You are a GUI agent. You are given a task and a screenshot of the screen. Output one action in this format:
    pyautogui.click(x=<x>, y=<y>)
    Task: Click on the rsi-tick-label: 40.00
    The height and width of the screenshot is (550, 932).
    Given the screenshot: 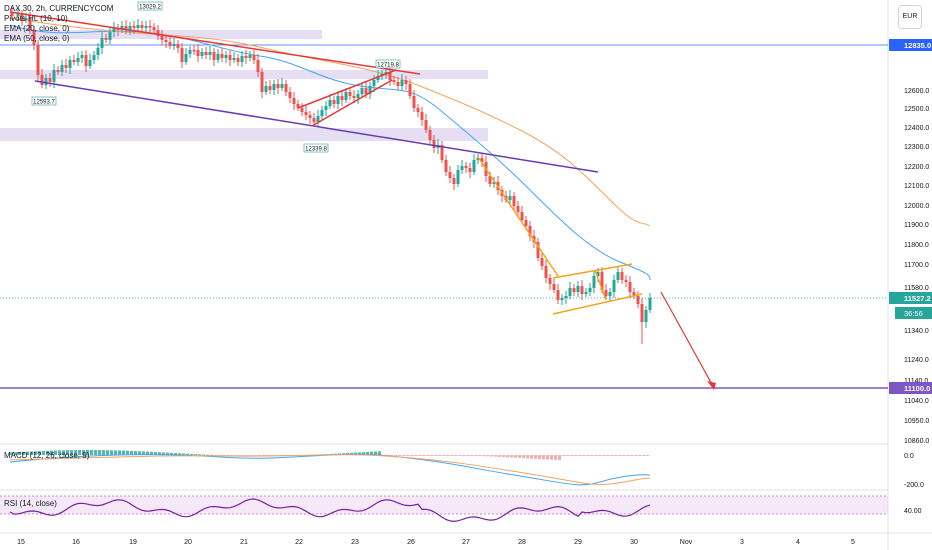 What is the action you would take?
    pyautogui.click(x=913, y=511)
    